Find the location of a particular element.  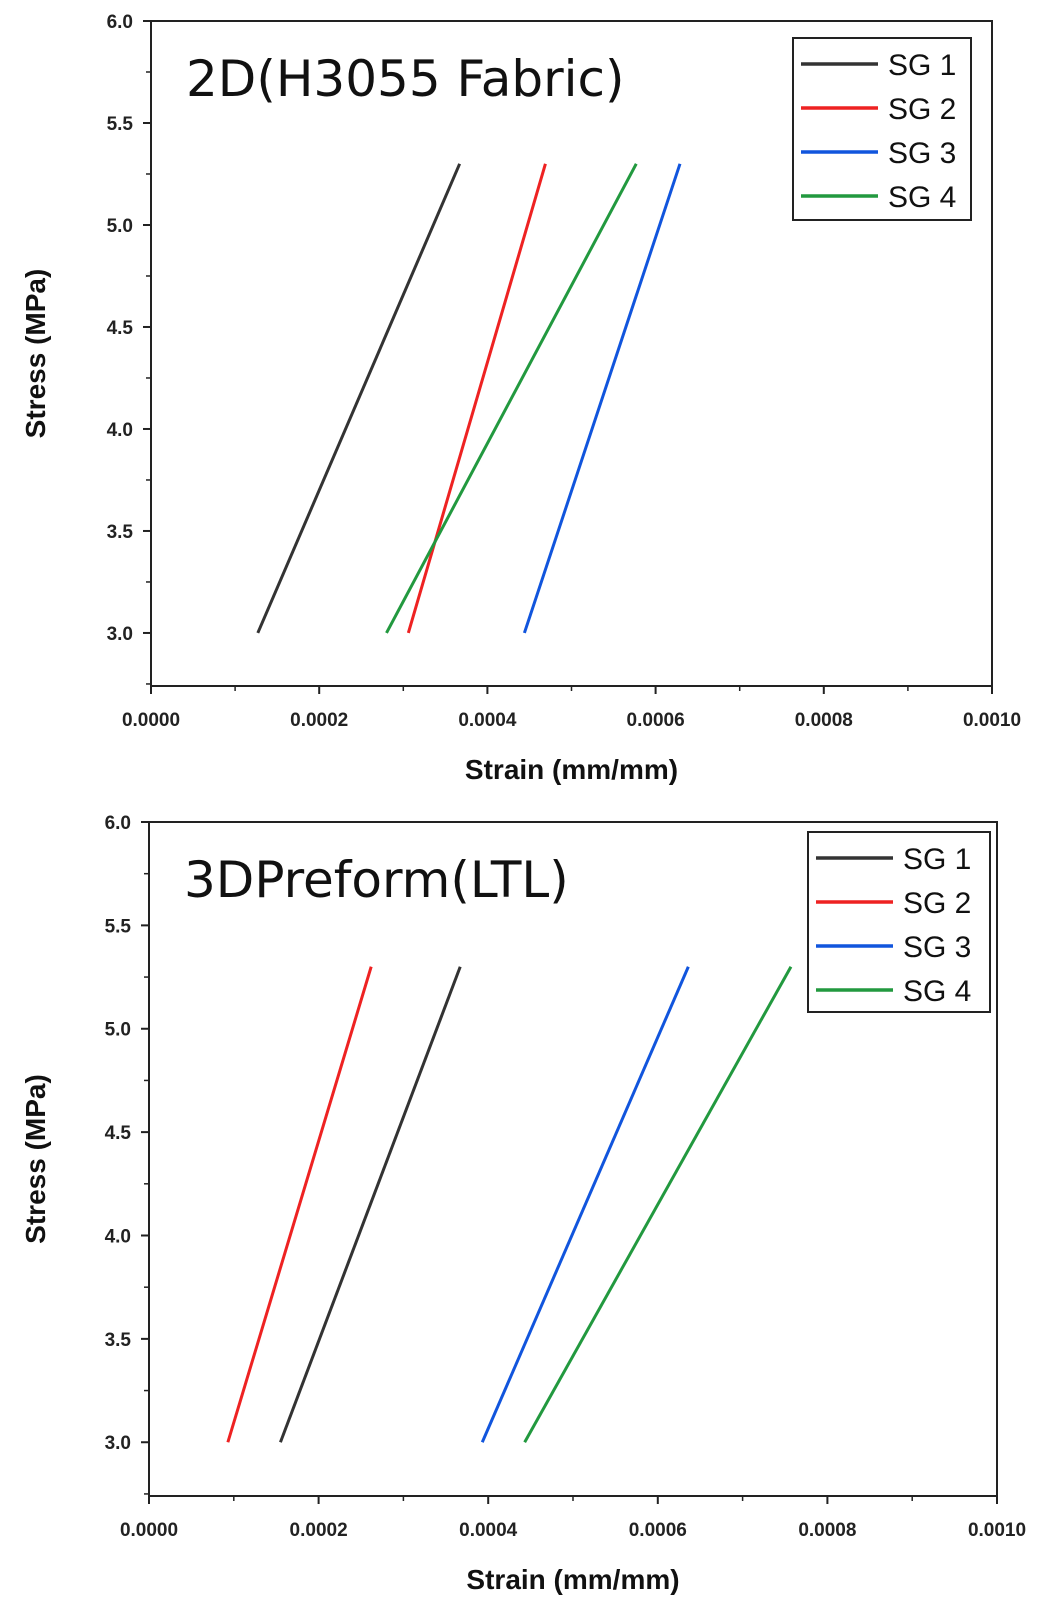

chart-title: 2D(H3055 Fabric) is located at coordinates (405, 79).